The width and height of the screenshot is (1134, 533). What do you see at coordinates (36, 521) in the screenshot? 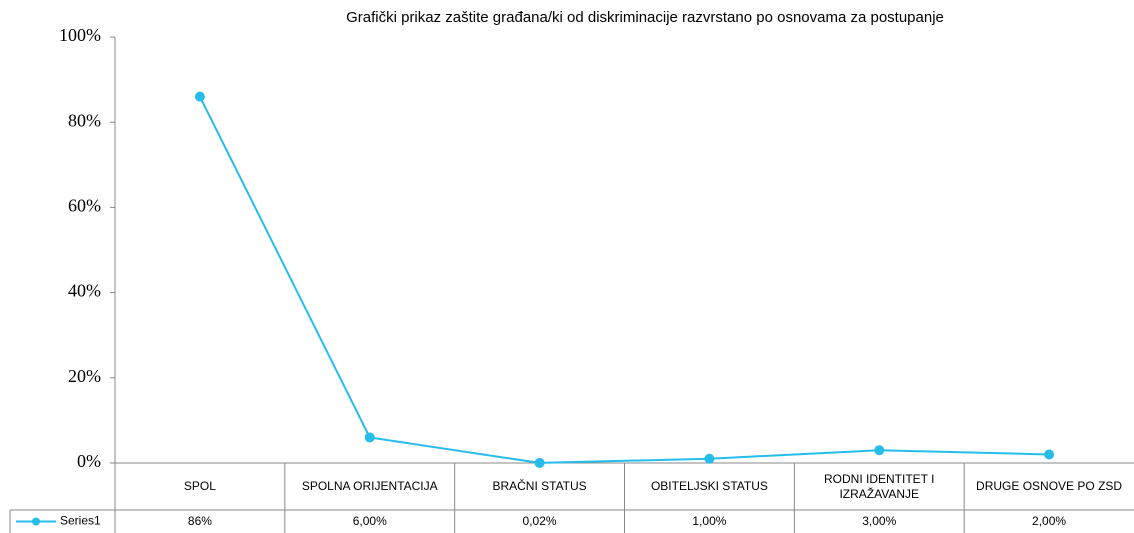
I see `legend-marker` at bounding box center [36, 521].